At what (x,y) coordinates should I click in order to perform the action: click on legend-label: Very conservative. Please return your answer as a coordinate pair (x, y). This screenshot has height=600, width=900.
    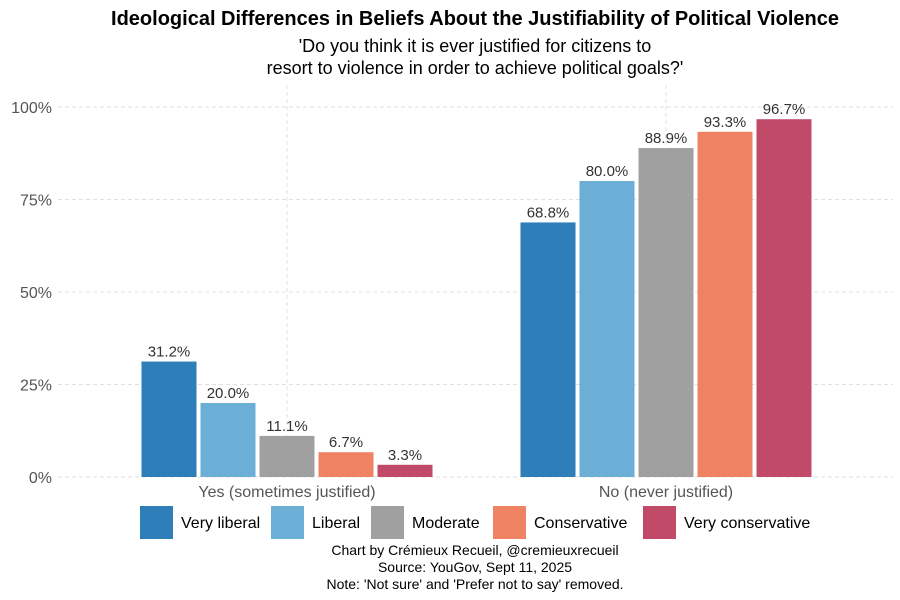
    Looking at the image, I should click on (747, 523).